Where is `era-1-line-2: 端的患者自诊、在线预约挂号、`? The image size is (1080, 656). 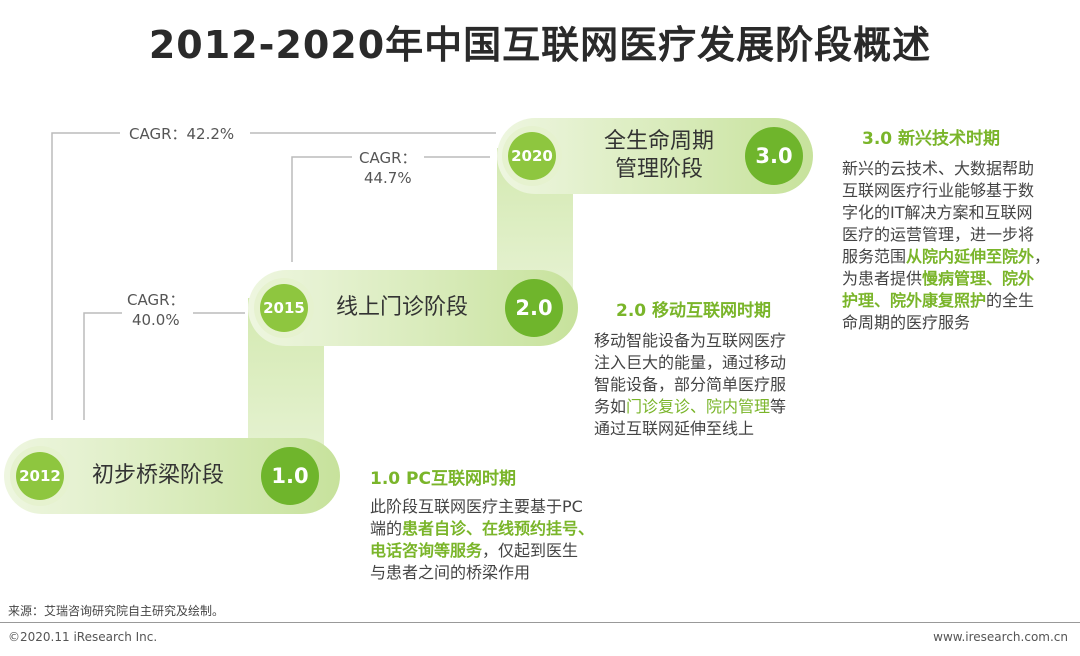 era-1-line-2: 端的患者自诊、在线预约挂号、 is located at coordinates (505, 529).